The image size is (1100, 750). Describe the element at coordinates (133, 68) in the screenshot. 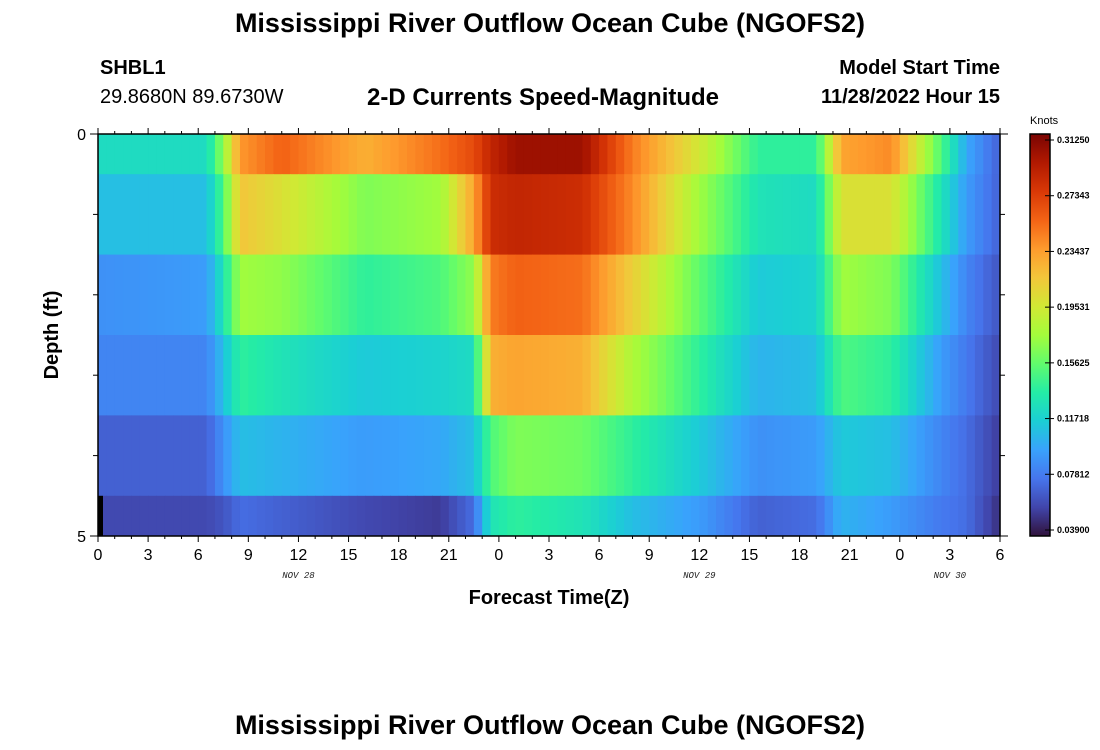

I see `station-id: SHBL1` at that location.